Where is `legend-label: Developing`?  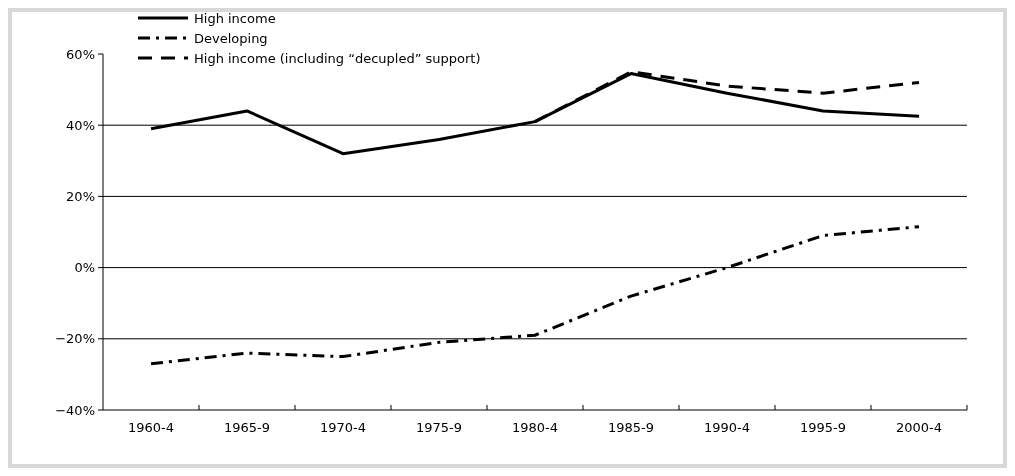 legend-label: Developing is located at coordinates (231, 38).